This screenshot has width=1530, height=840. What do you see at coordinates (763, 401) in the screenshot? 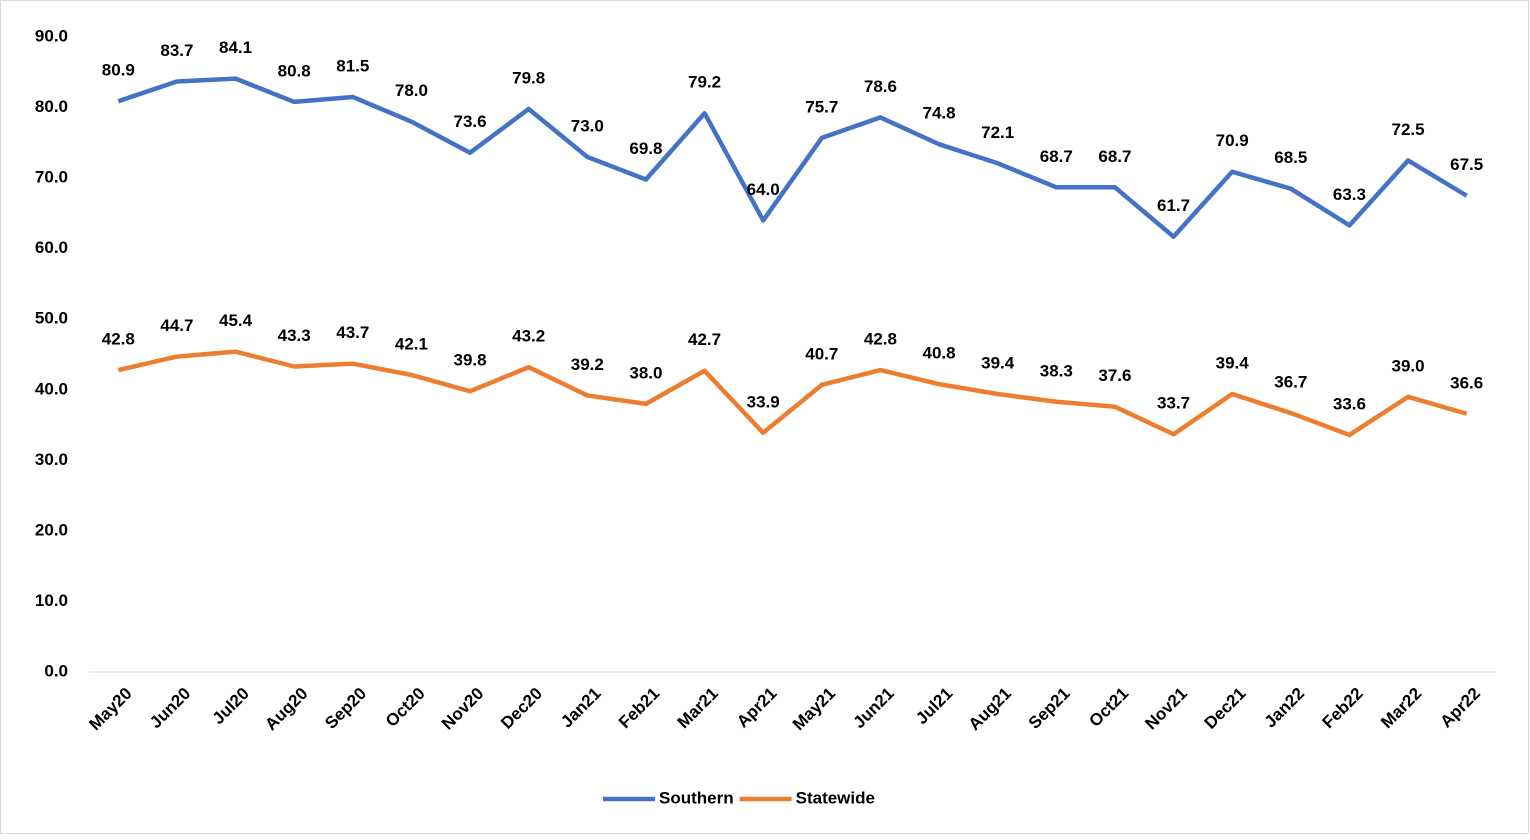
I see `data-label: 33.9` at bounding box center [763, 401].